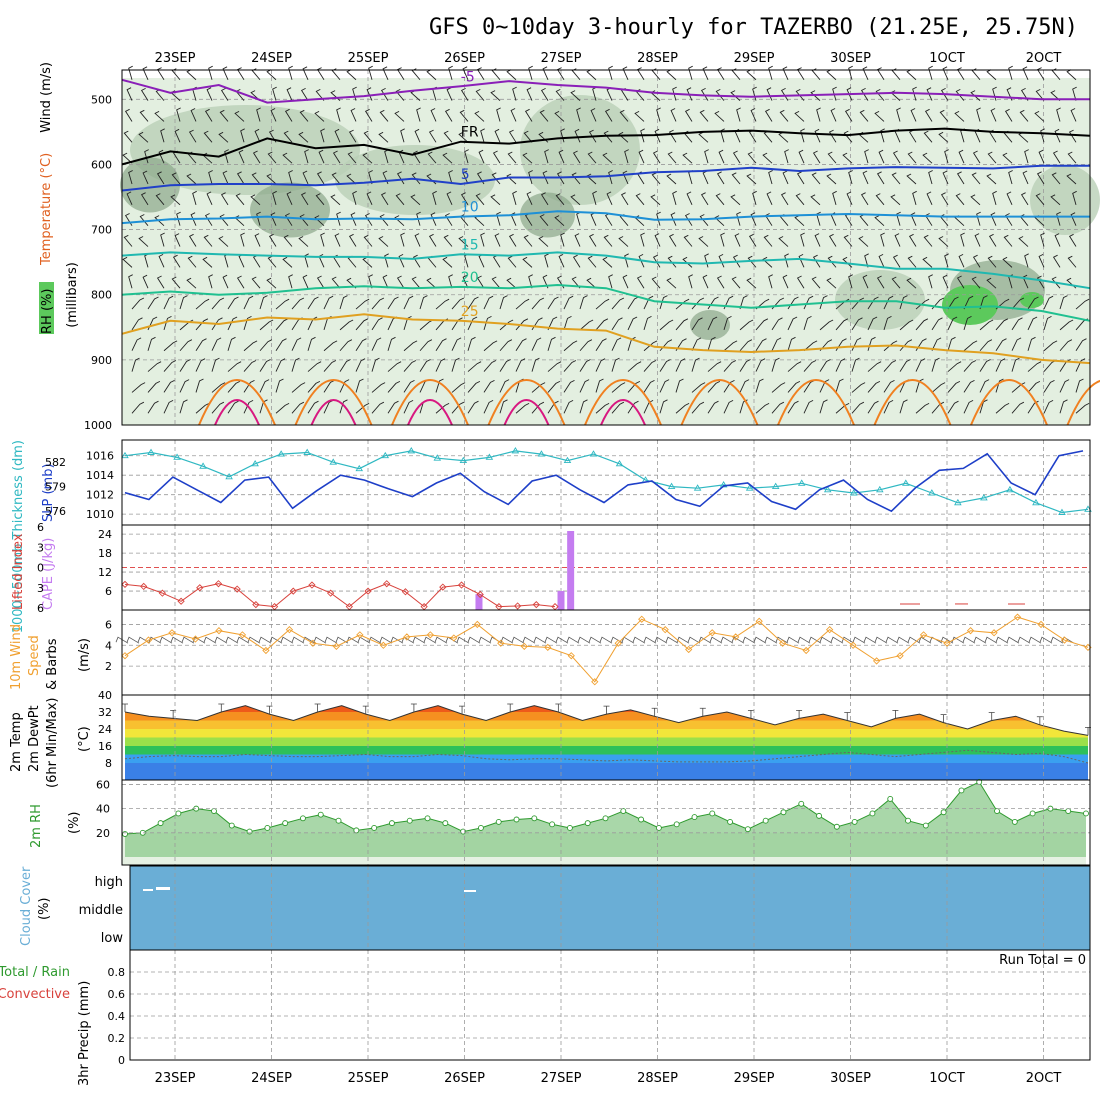 Image resolution: width=1100 pixels, height=1100 pixels. I want to click on rh2m-frame, so click(606, 822).